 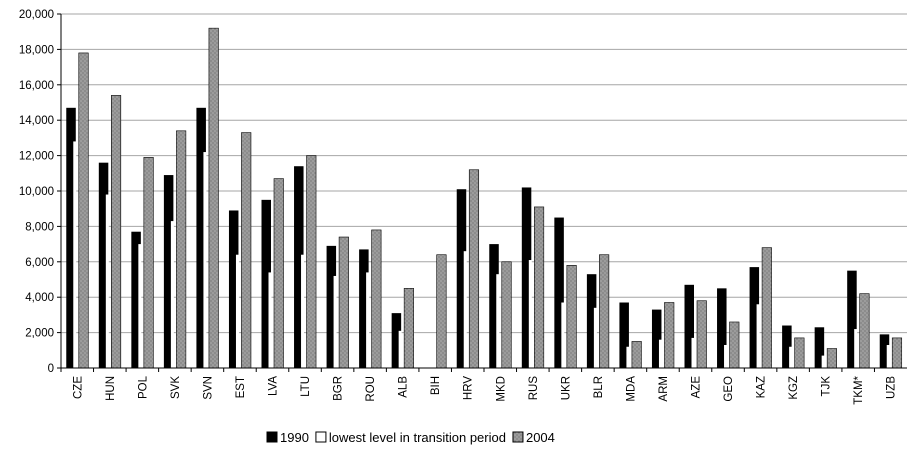 I want to click on bar-1990-uzb, so click(x=884, y=351).